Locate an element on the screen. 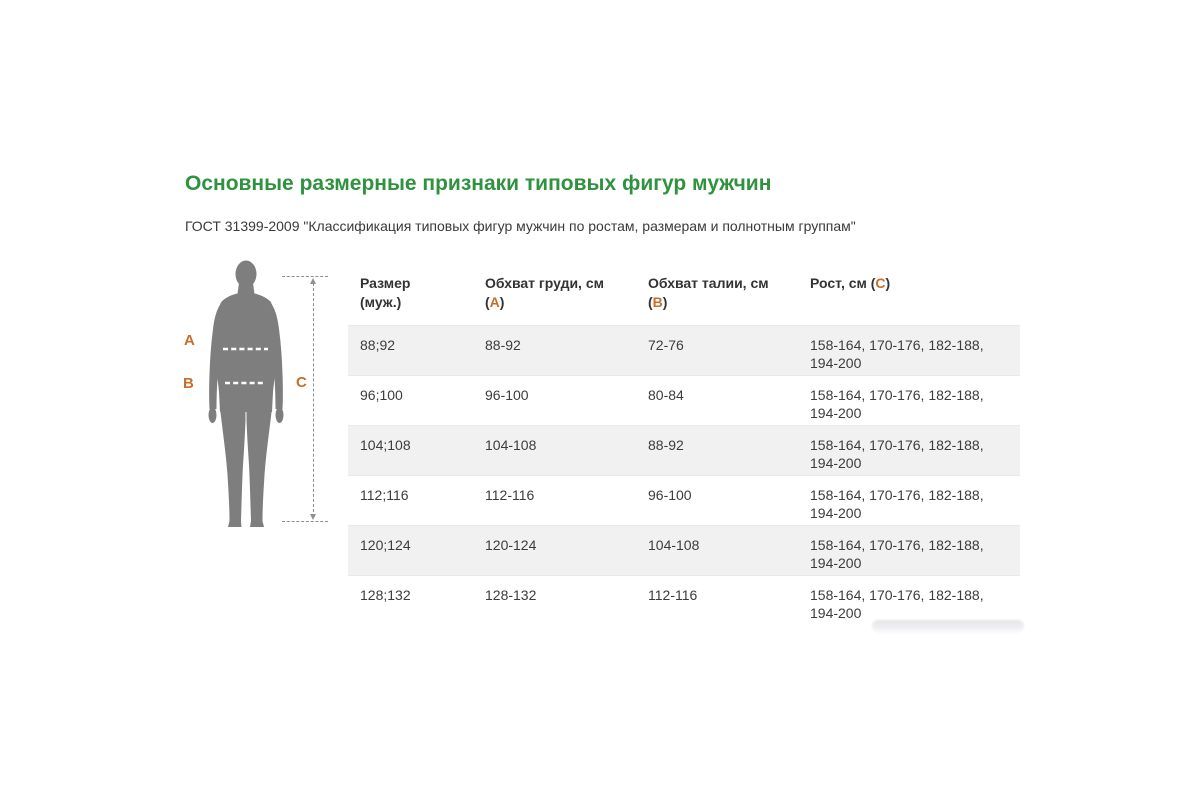 This screenshot has height=800, width=1200. chest-cell: 112-116 is located at coordinates (510, 495).